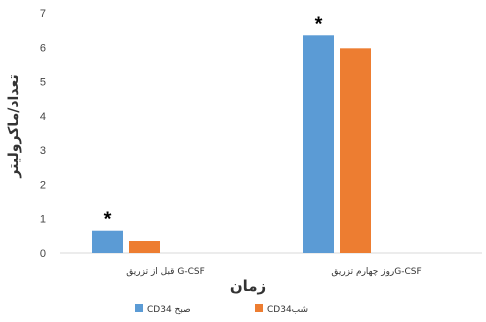 The width and height of the screenshot is (486, 322). What do you see at coordinates (43, 220) in the screenshot?
I see `y-tick-label: 1` at bounding box center [43, 220].